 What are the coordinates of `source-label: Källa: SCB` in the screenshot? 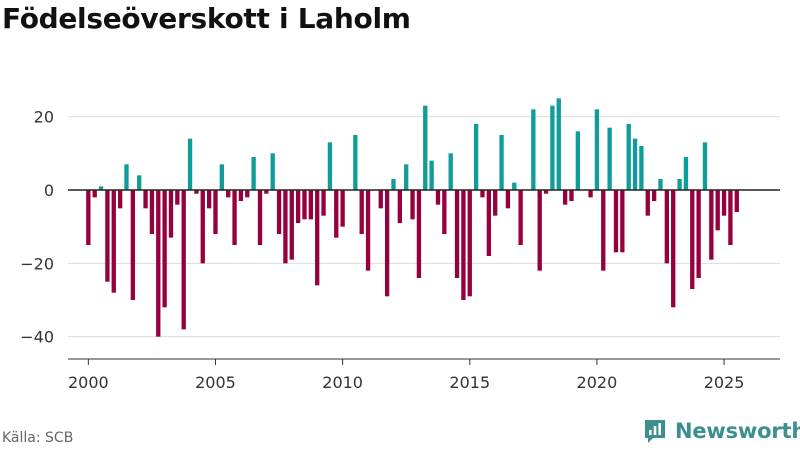 It's located at (38, 438).